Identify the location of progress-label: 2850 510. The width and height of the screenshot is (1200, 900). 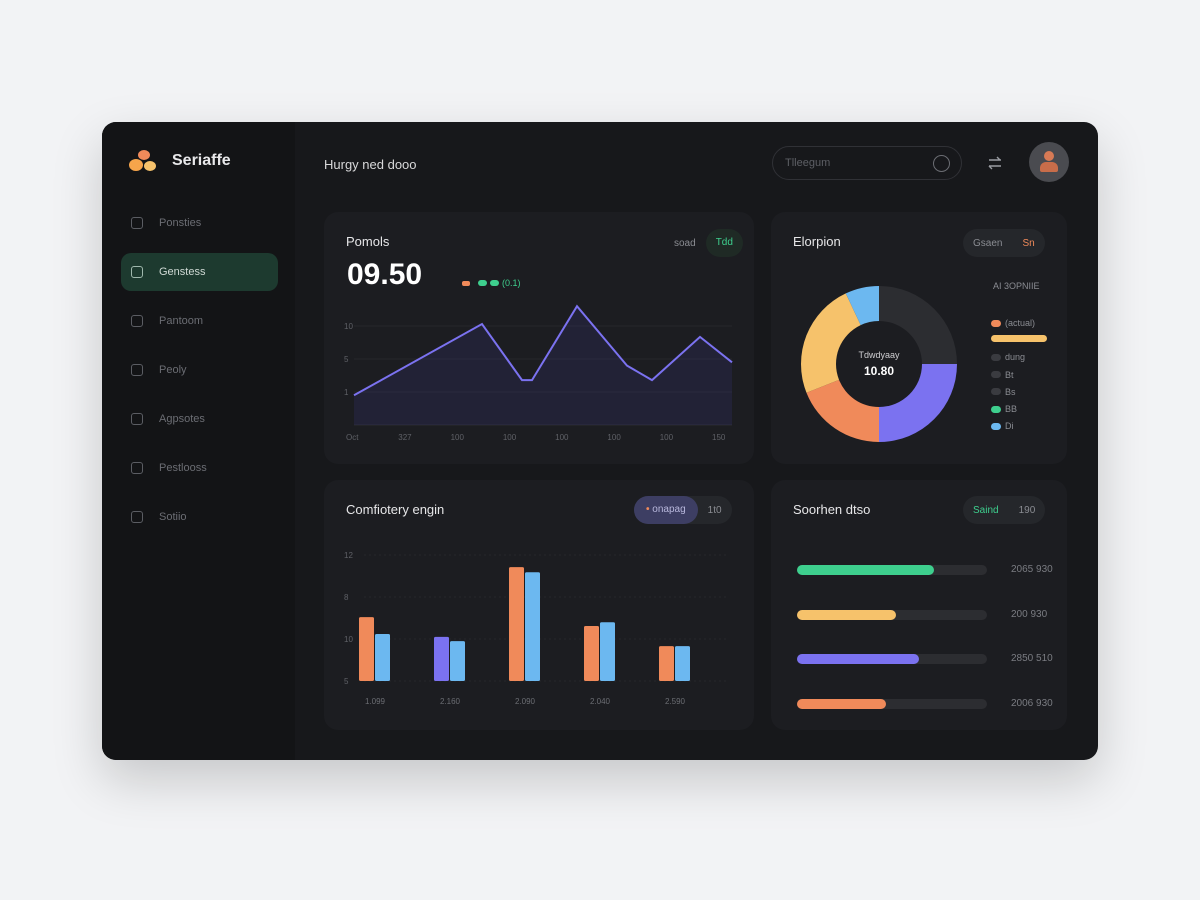
(1032, 659).